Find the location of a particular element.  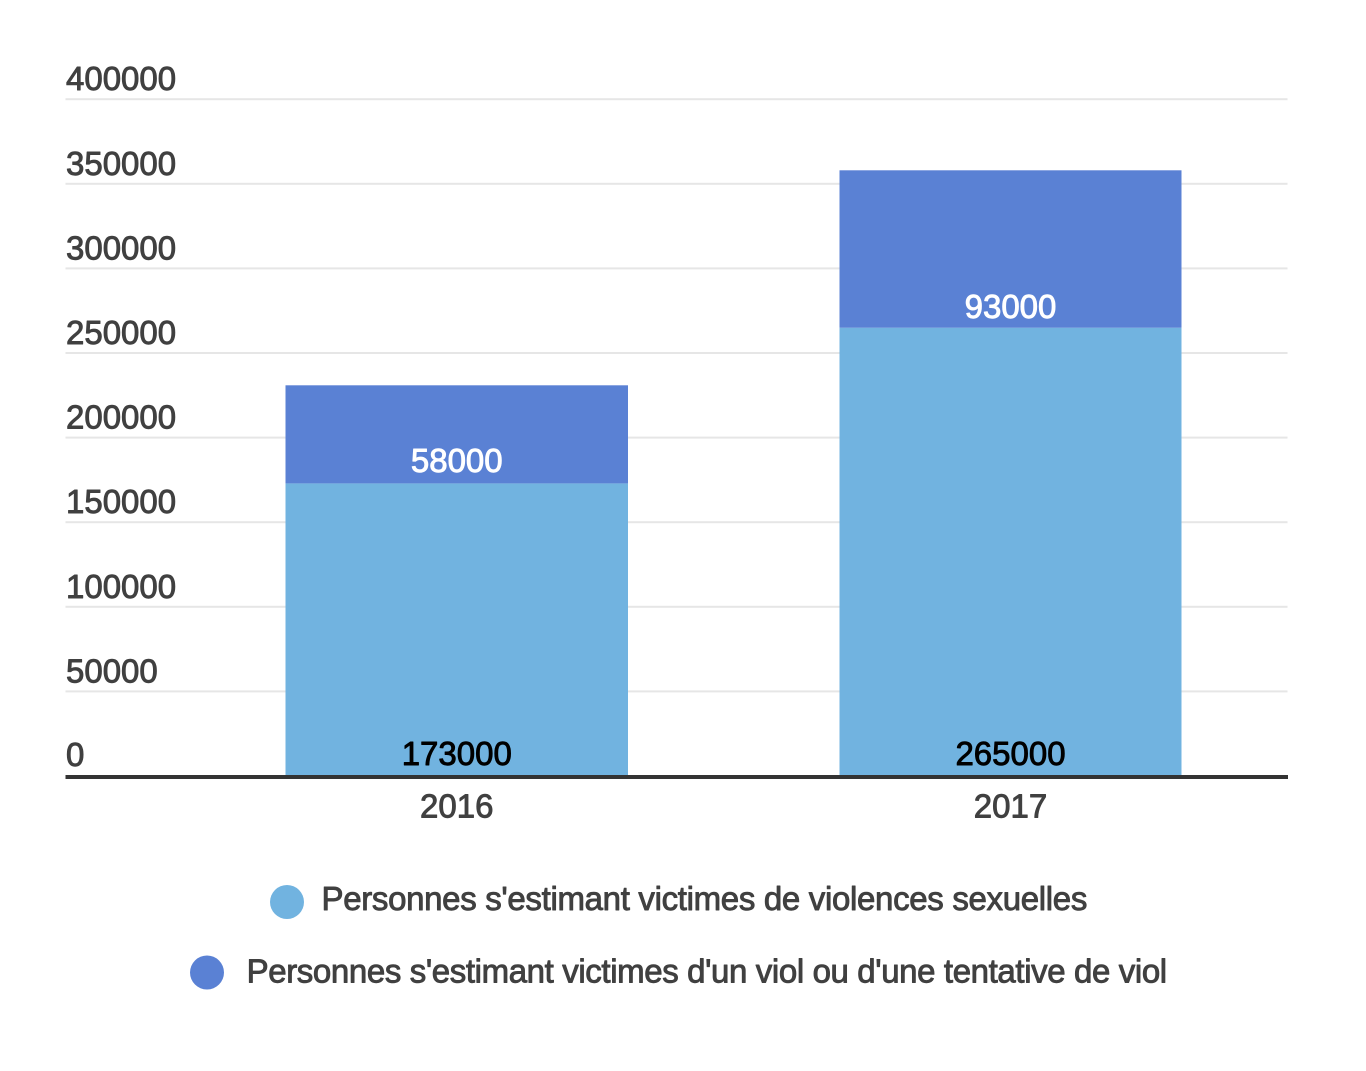

svg-text: 173000 is located at coordinates (457, 753).